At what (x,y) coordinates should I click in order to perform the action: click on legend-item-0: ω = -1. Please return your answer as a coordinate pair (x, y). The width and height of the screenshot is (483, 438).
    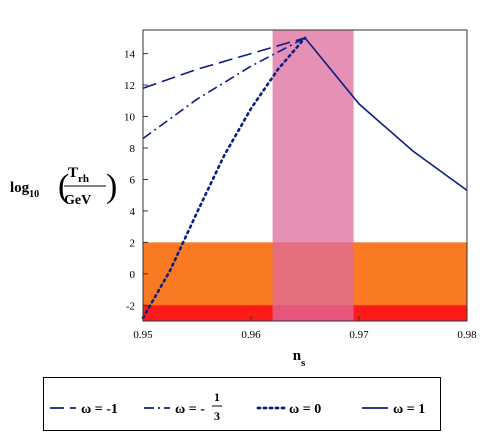
    Looking at the image, I should click on (84, 409).